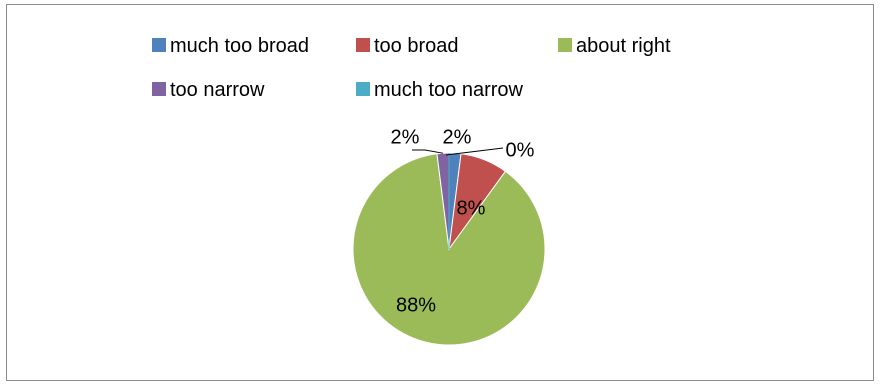 This screenshot has width=881, height=387. Describe the element at coordinates (416, 46) in the screenshot. I see `legend-label-too-broad: too broad` at that location.